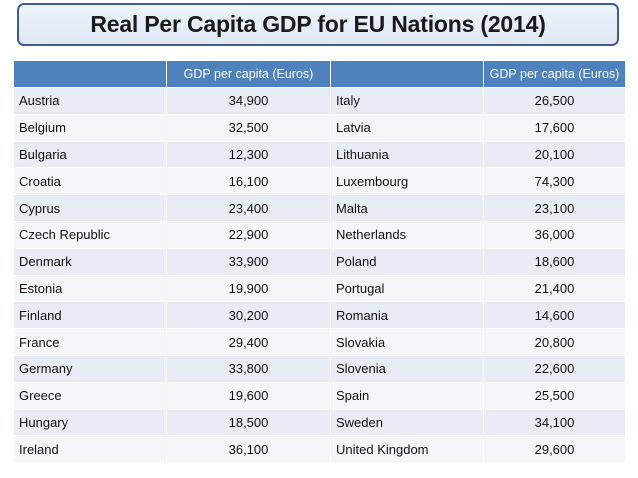  I want to click on country-right-cell: Poland, so click(407, 261).